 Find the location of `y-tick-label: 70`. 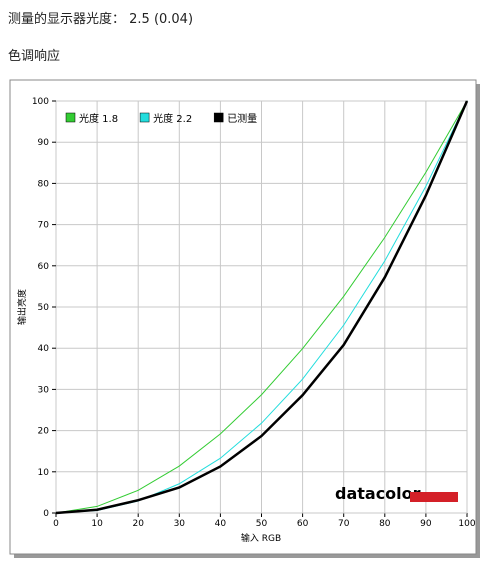

y-tick-label: 70 is located at coordinates (44, 226).